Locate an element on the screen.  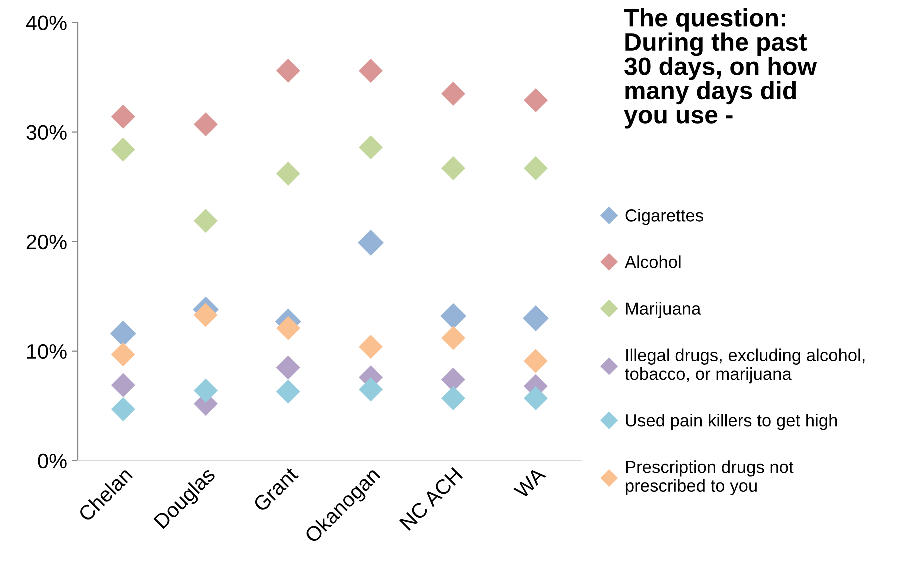
legend-label: Illegal drugs, excluding alcohol, tobacco, or marijuana is located at coordinates (745, 366).